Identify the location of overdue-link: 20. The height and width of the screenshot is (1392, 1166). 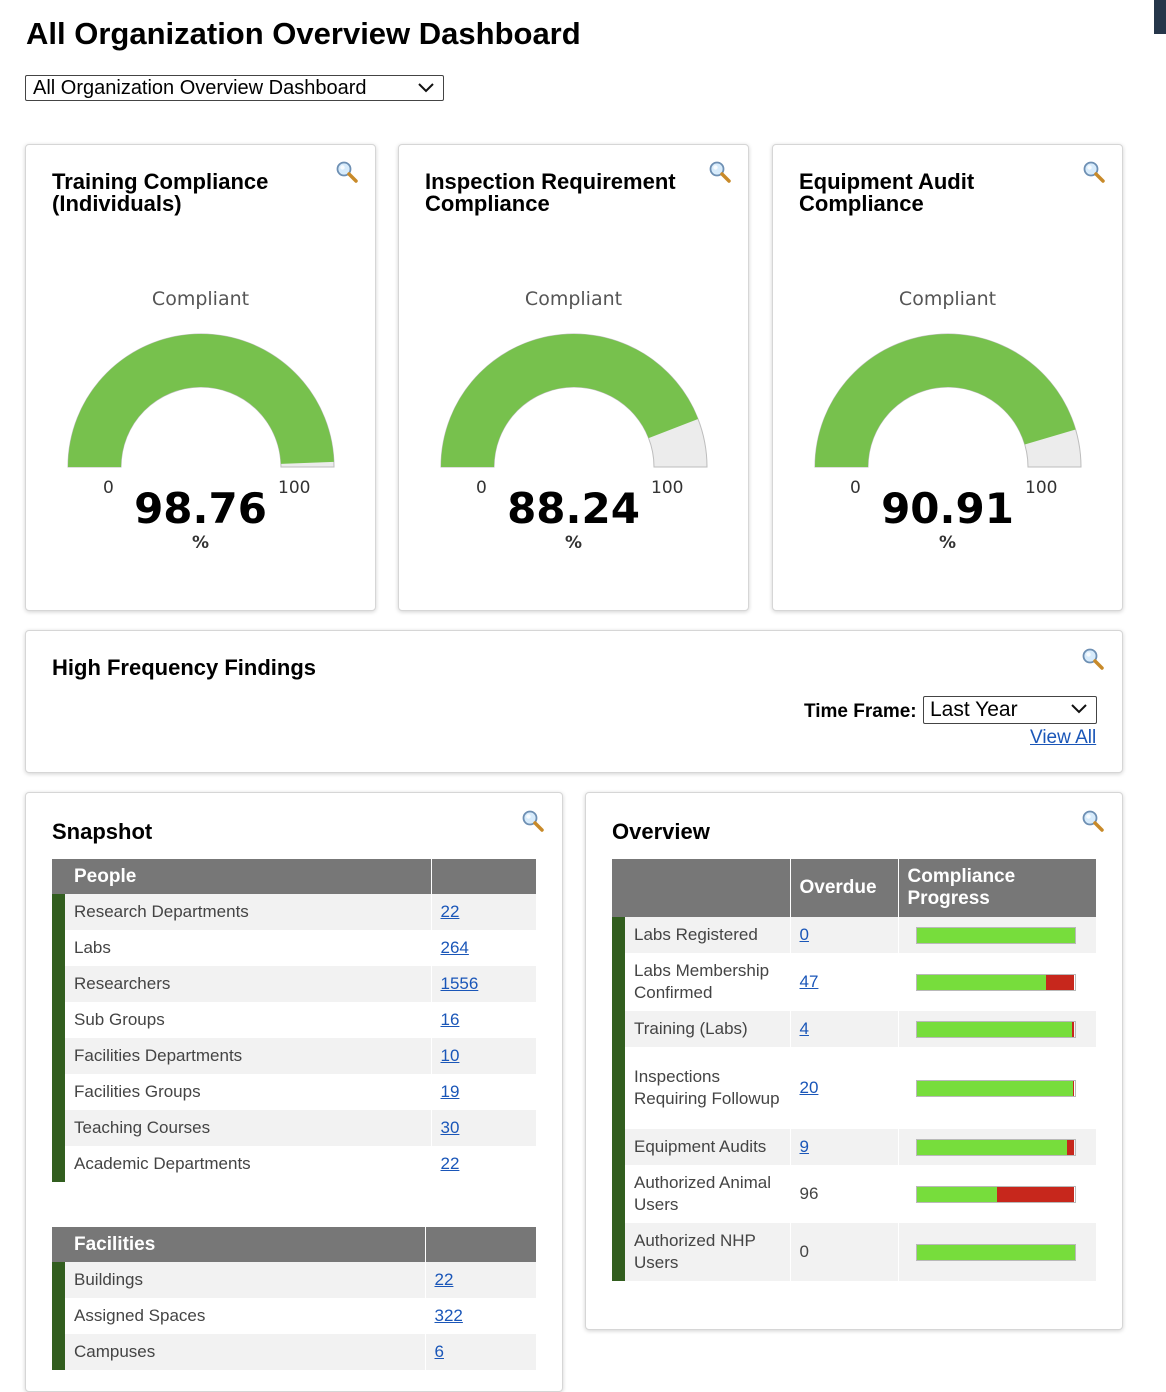
(809, 1087).